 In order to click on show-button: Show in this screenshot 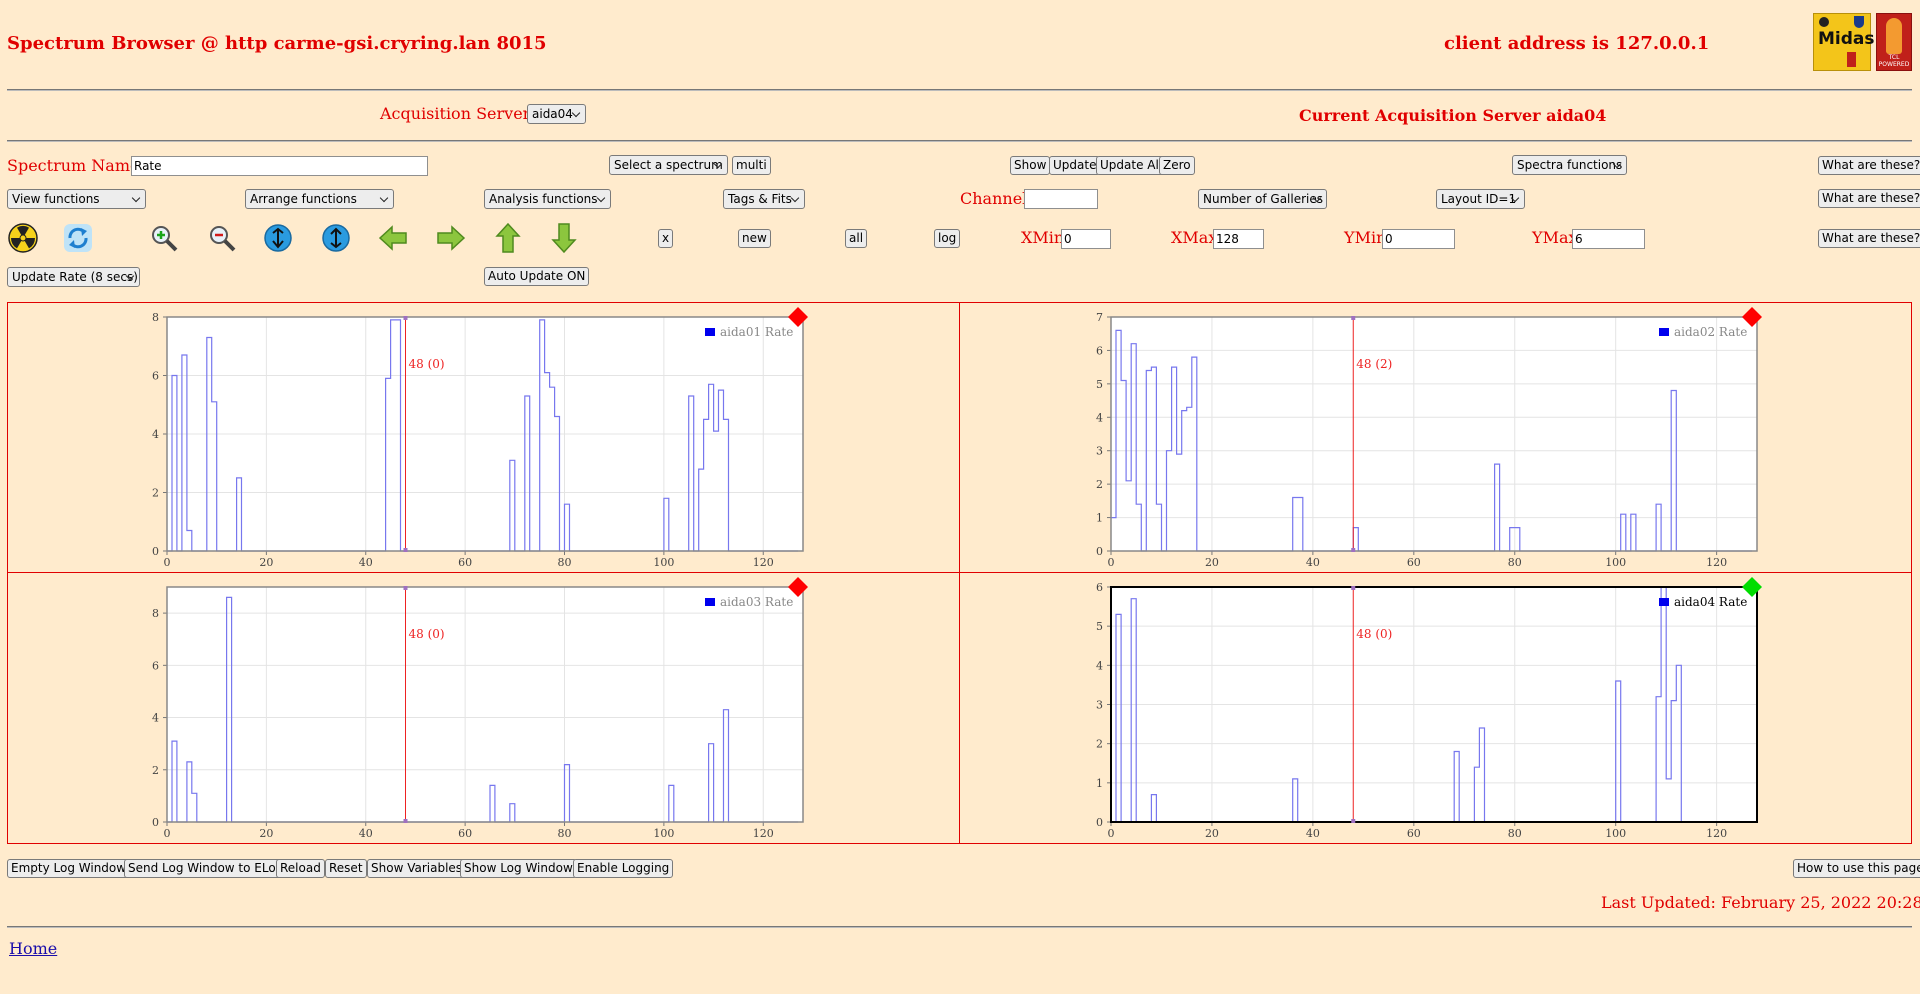, I will do `click(1030, 165)`.